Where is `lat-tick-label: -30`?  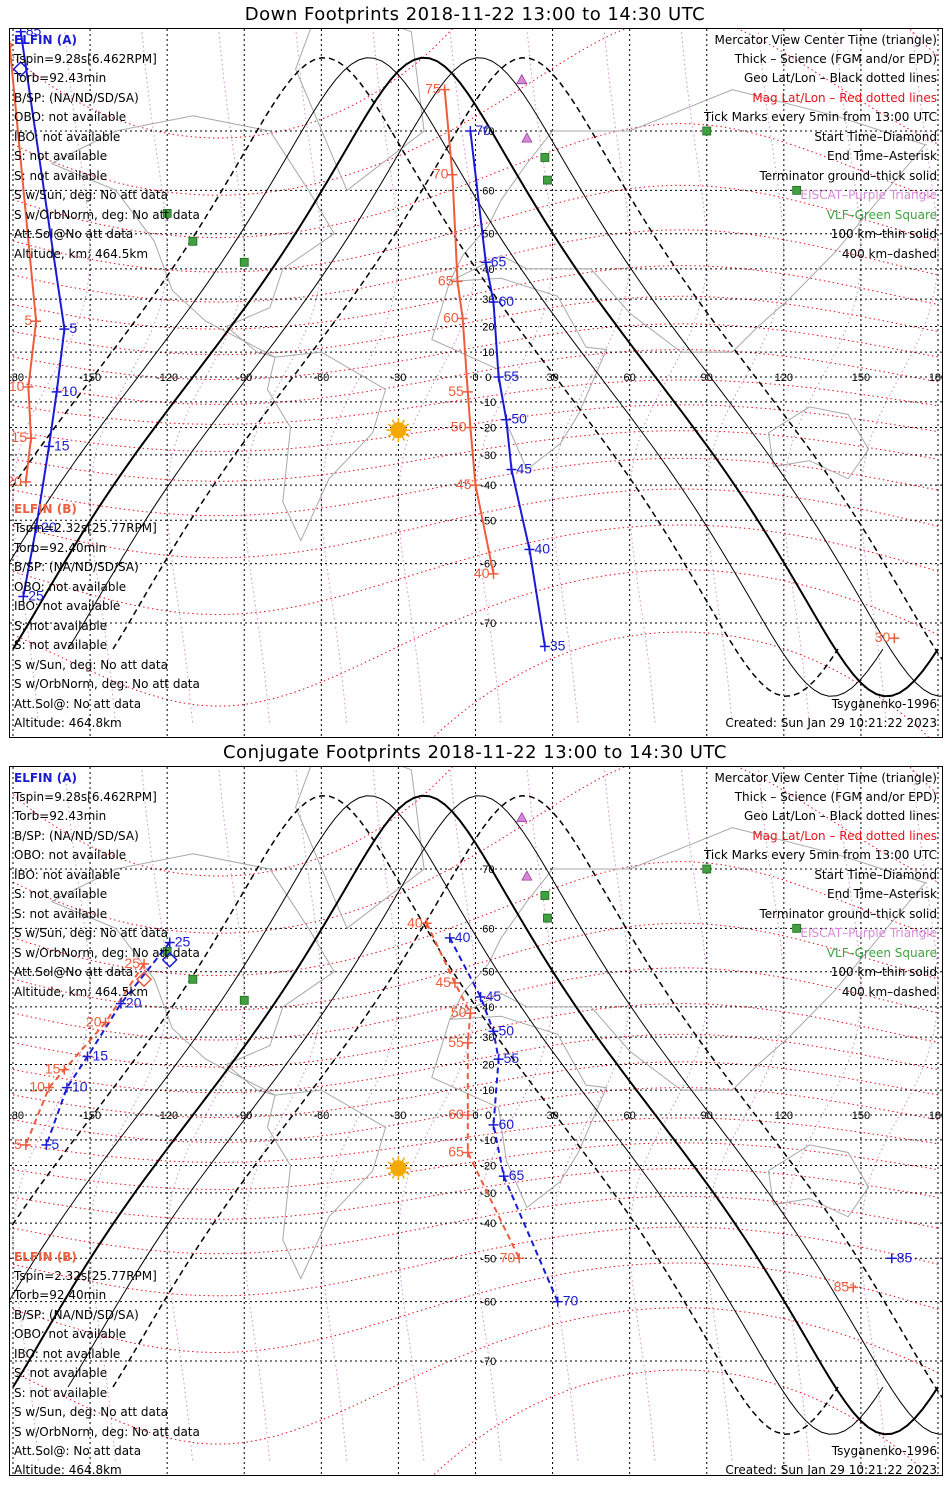 lat-tick-label: -30 is located at coordinates (488, 456).